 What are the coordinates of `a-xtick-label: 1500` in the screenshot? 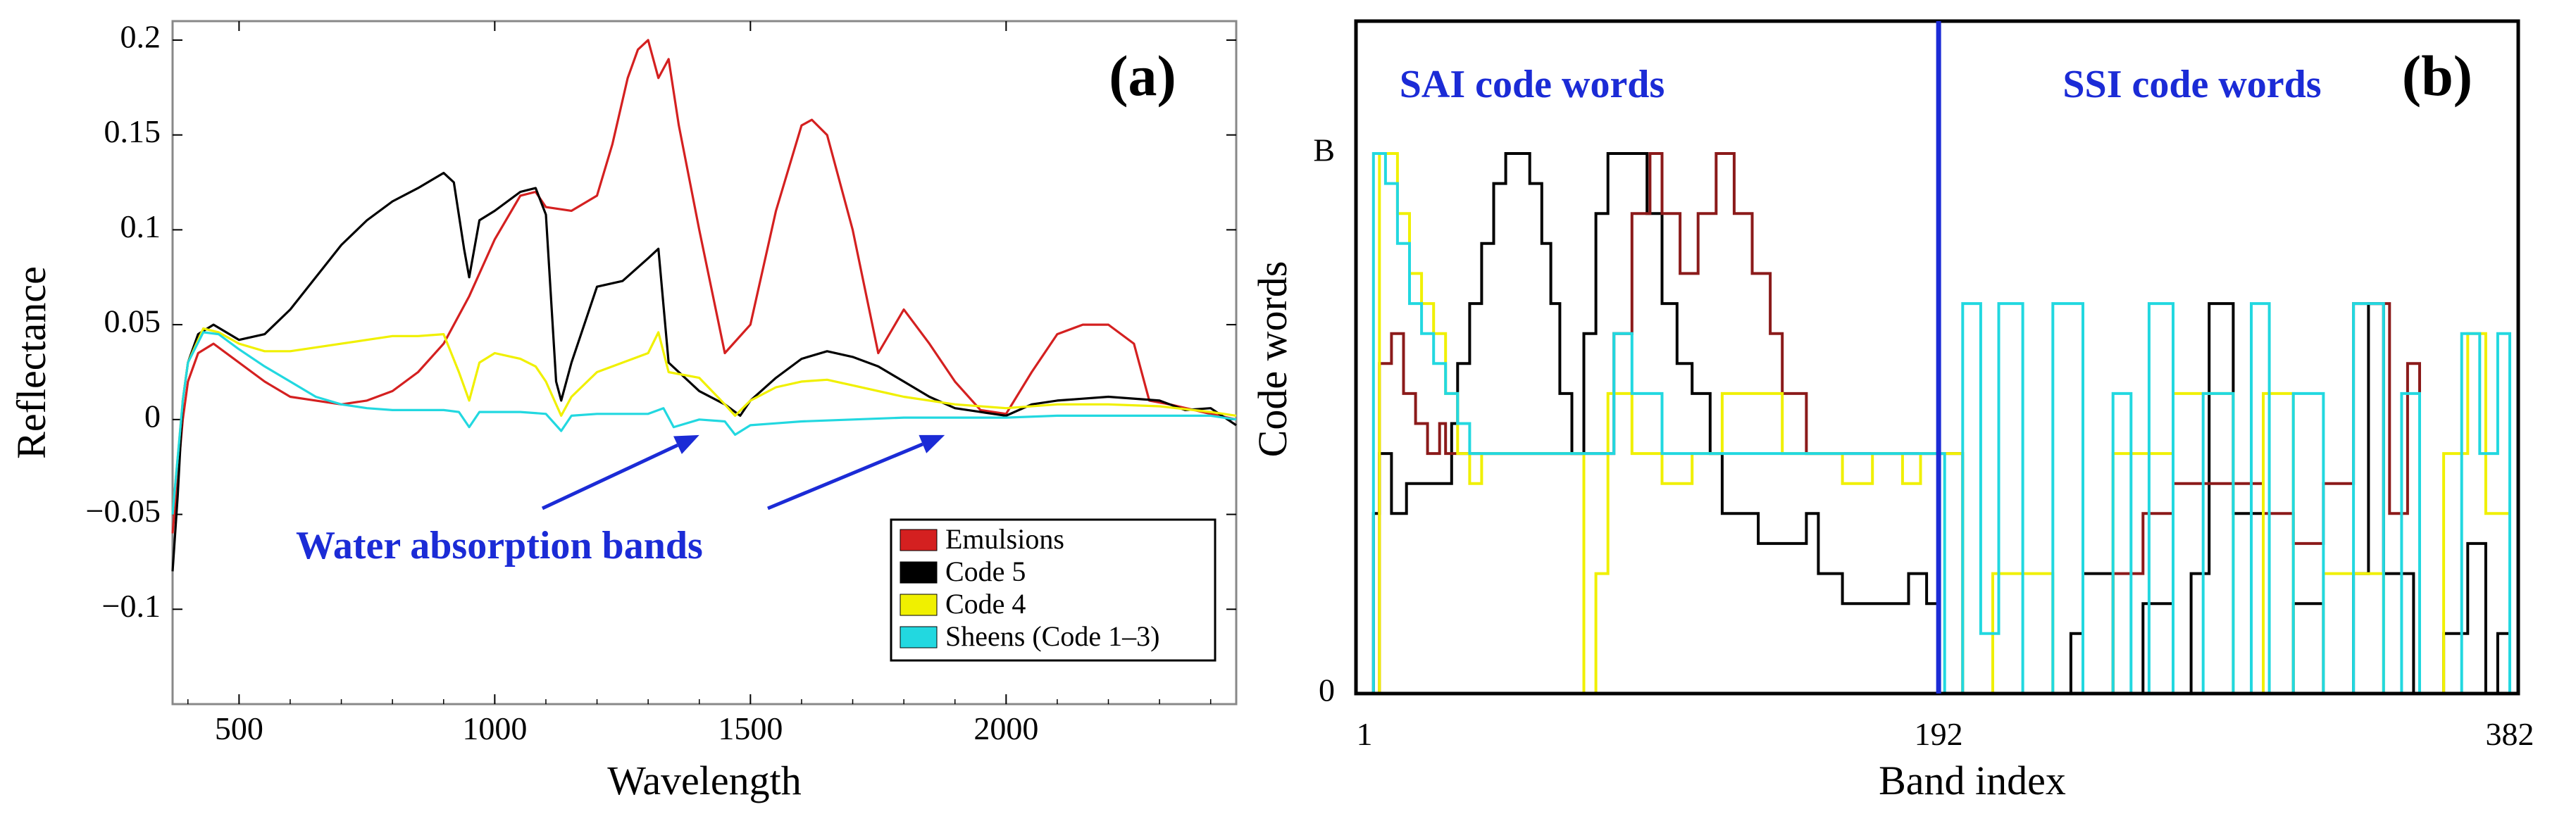 It's located at (750, 728).